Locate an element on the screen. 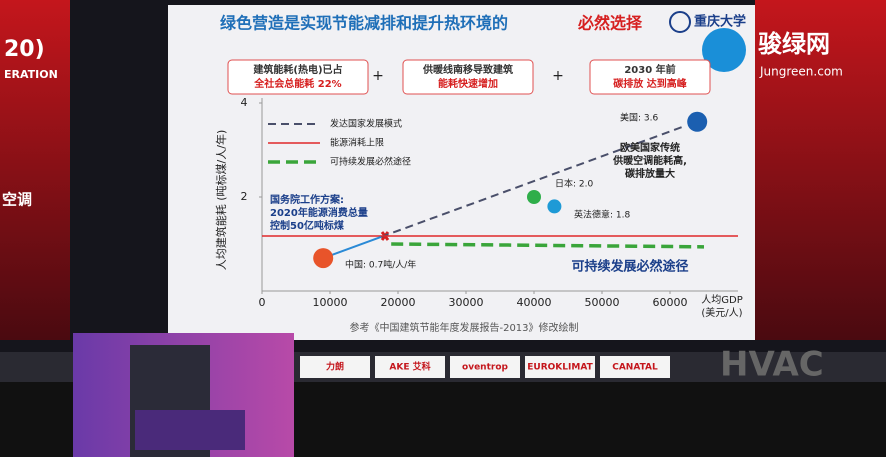 This screenshot has height=457, width=886. university-logo is located at coordinates (680, 22).